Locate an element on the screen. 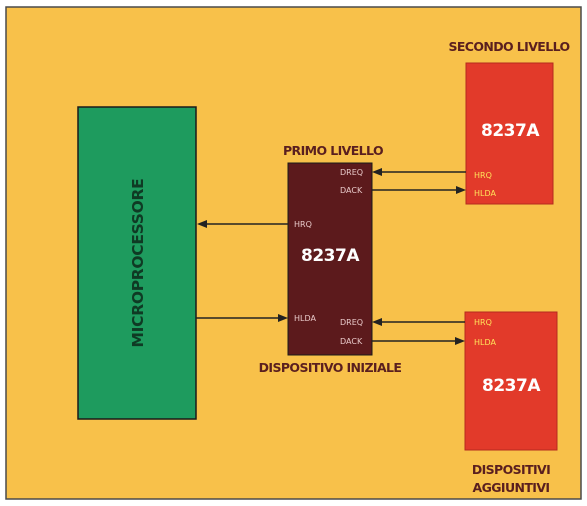  secondary-controller-top-box is located at coordinates (509, 133).